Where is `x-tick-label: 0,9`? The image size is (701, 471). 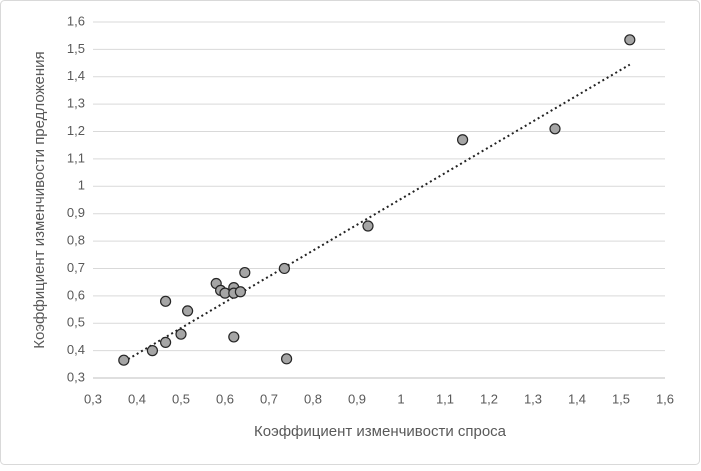
x-tick-label: 0,9 is located at coordinates (357, 398).